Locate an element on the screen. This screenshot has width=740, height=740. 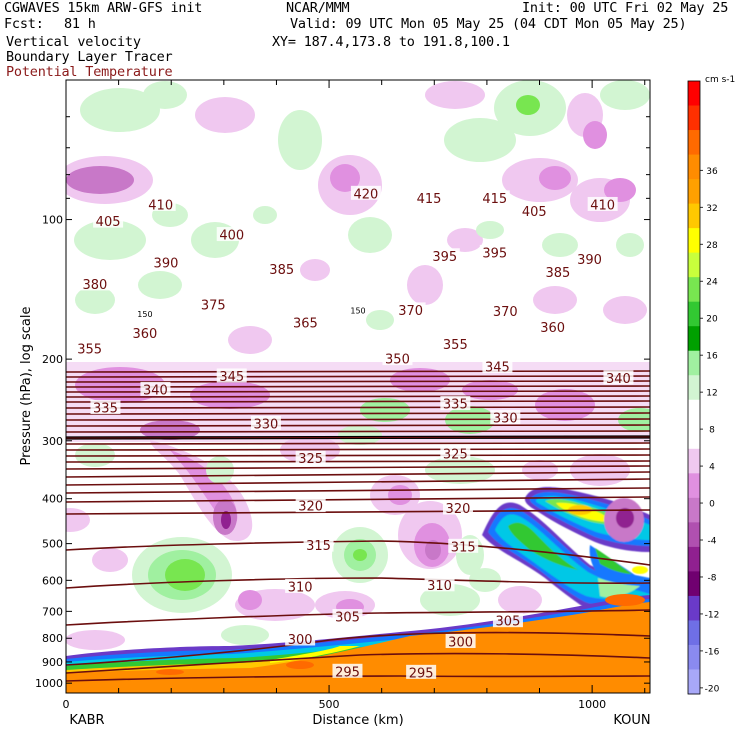
theta-label: 295 is located at coordinates (347, 672).